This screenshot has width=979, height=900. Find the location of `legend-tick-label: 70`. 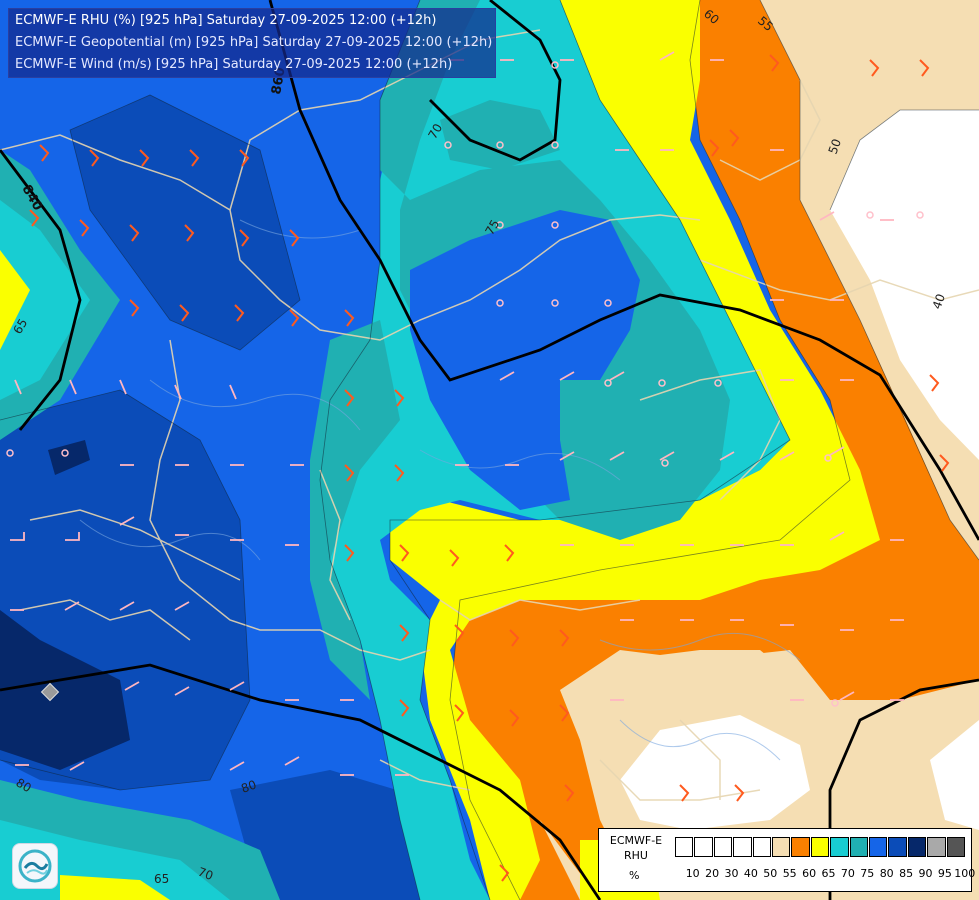

legend-tick-label: 70 is located at coordinates (847, 873).